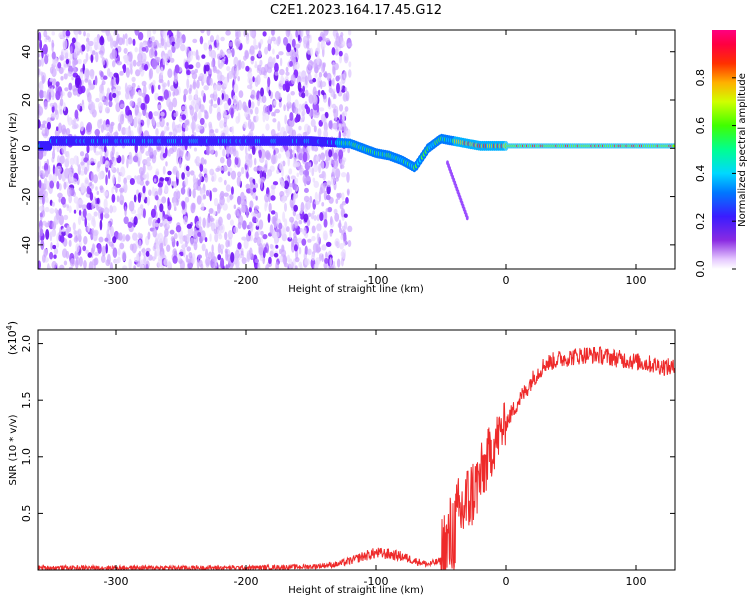 This screenshot has height=600, width=750. Describe the element at coordinates (700, 269) in the screenshot. I see `colorbar-tick-label: 0.0` at that location.